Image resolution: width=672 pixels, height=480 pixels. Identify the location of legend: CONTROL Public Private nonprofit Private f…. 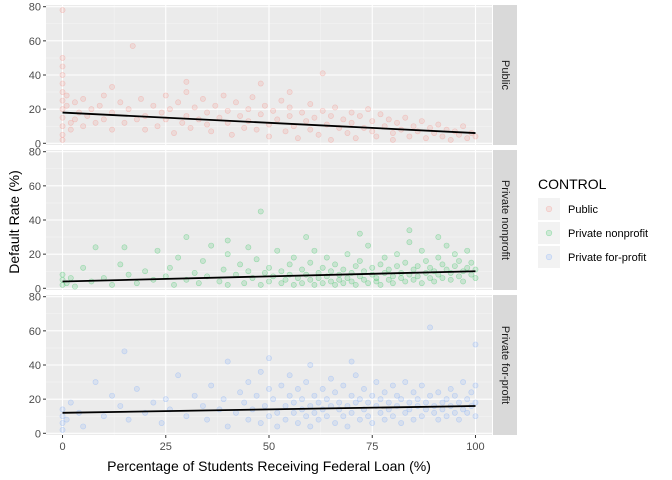
(593, 222).